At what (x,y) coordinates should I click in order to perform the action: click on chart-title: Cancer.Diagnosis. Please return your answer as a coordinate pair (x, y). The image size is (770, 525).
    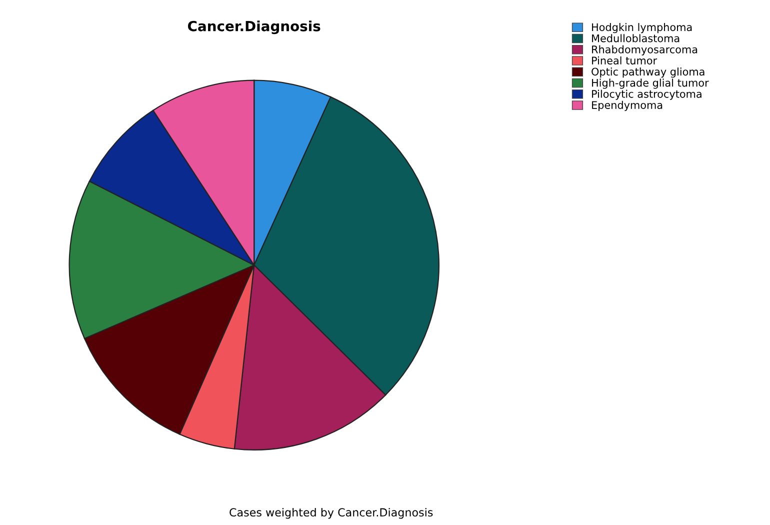
    Looking at the image, I should click on (254, 27).